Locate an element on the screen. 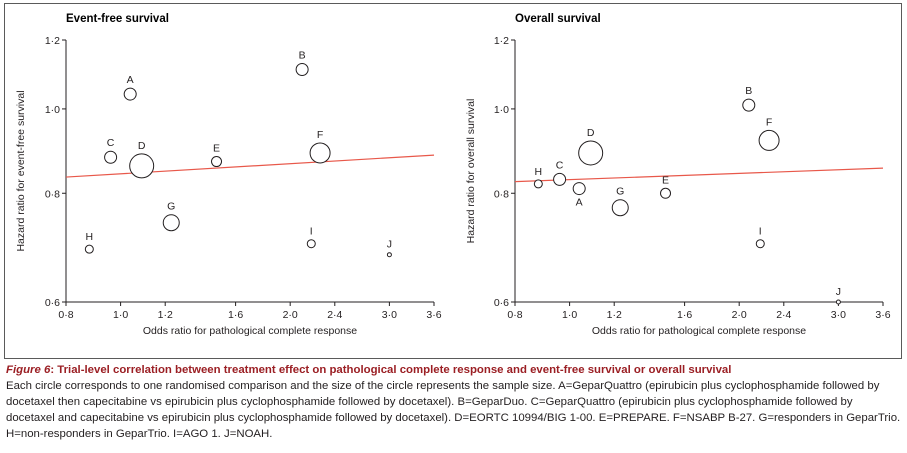 The image size is (907, 453). chart-title: Overall survival is located at coordinates (558, 19).